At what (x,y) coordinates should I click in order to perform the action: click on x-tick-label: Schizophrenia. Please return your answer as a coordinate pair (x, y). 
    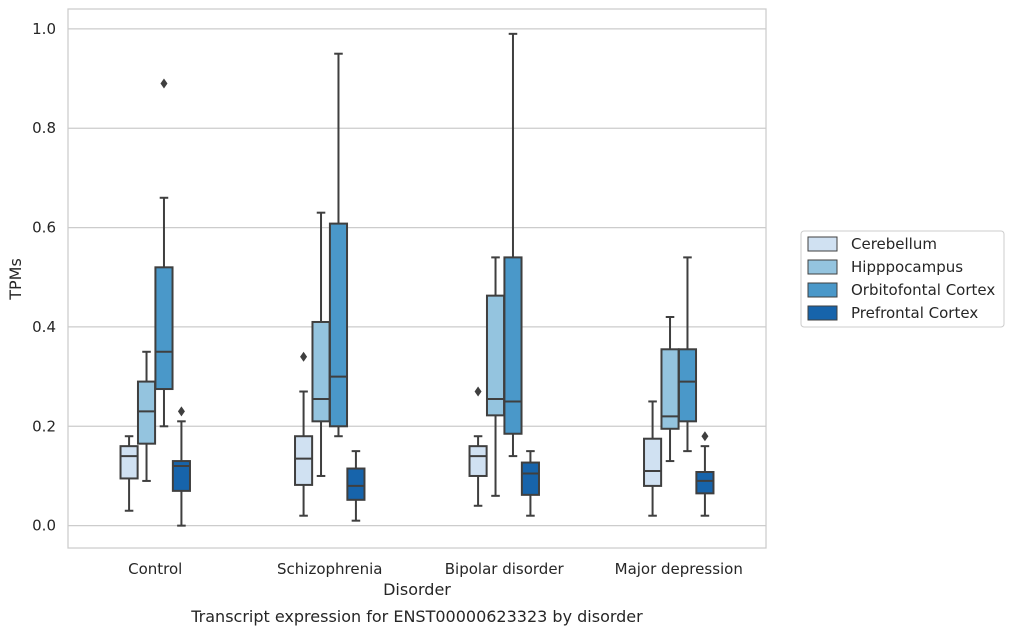
    Looking at the image, I should click on (329, 569).